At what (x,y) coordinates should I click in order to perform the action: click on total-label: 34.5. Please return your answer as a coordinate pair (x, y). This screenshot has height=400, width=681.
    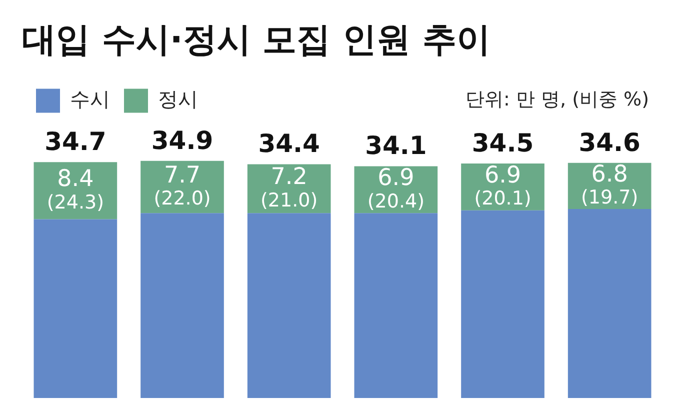
    Looking at the image, I should click on (503, 143).